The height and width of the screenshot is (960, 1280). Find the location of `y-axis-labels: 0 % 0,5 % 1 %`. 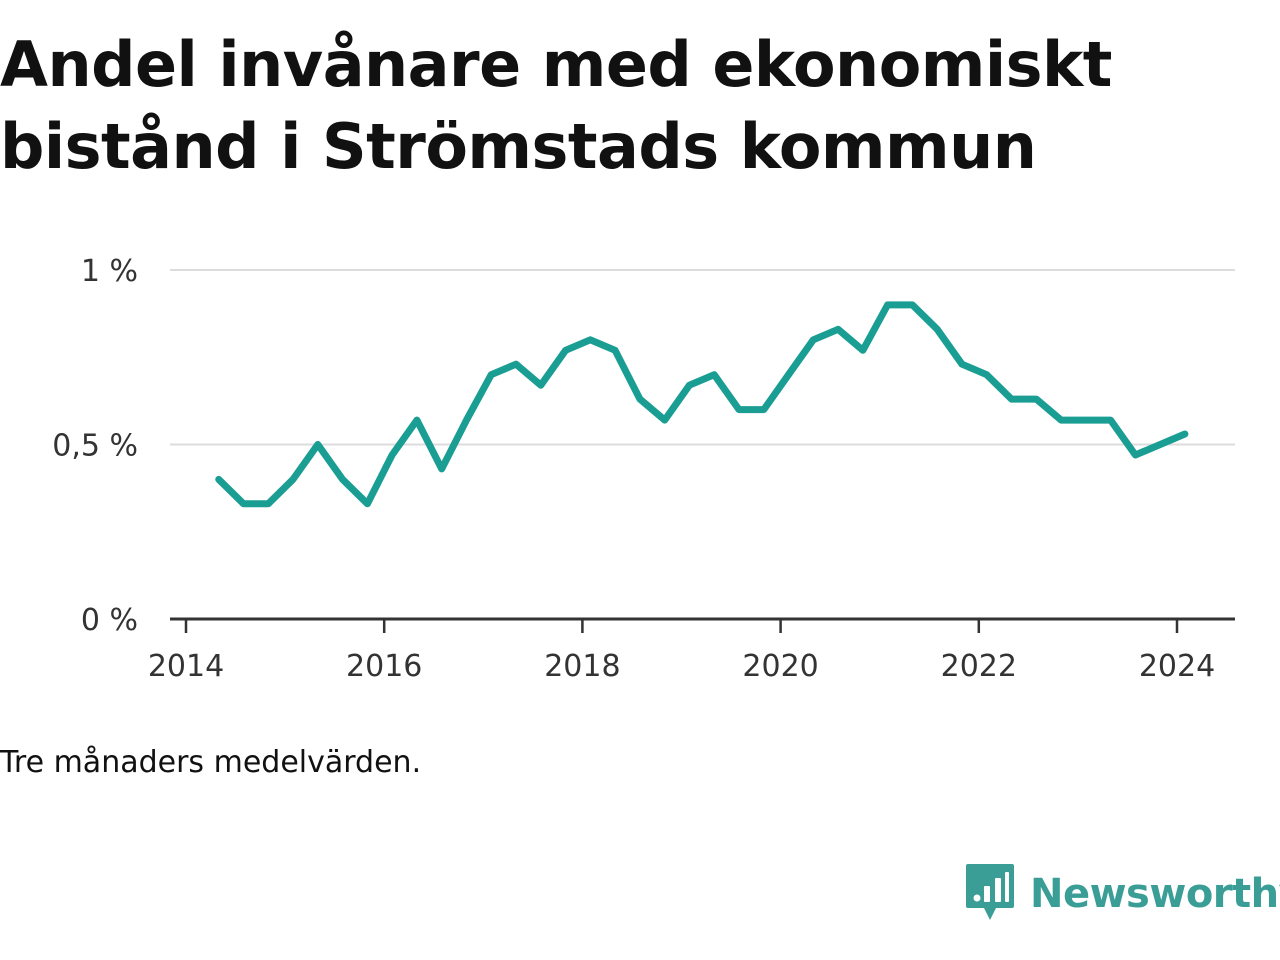

y-axis-labels: 0 % 0,5 % 1 % is located at coordinates (95, 446).